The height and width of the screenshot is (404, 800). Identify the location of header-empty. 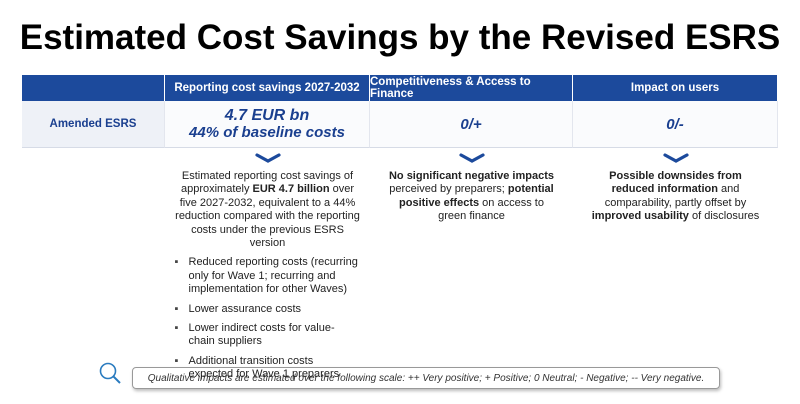
(93, 88).